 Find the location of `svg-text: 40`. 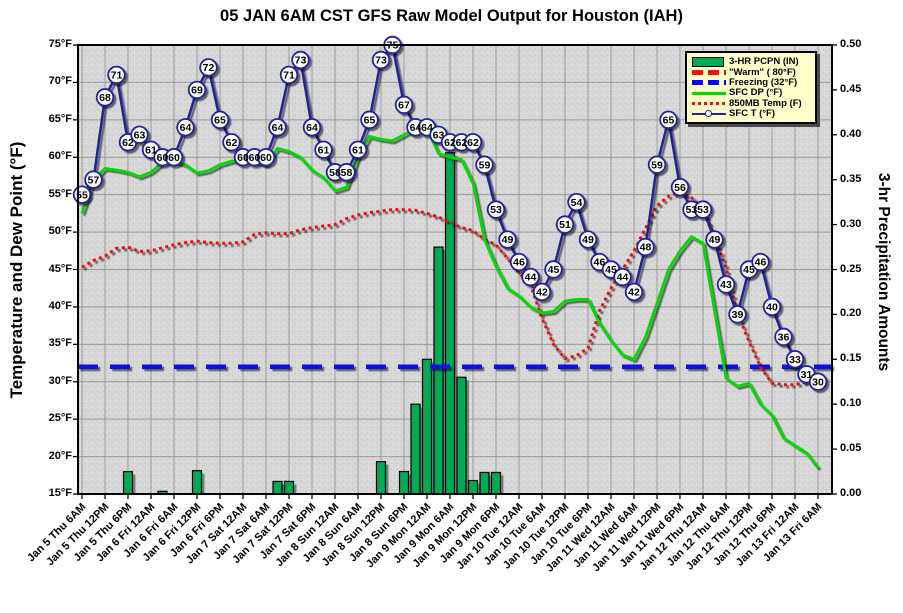

svg-text: 40 is located at coordinates (772, 308).